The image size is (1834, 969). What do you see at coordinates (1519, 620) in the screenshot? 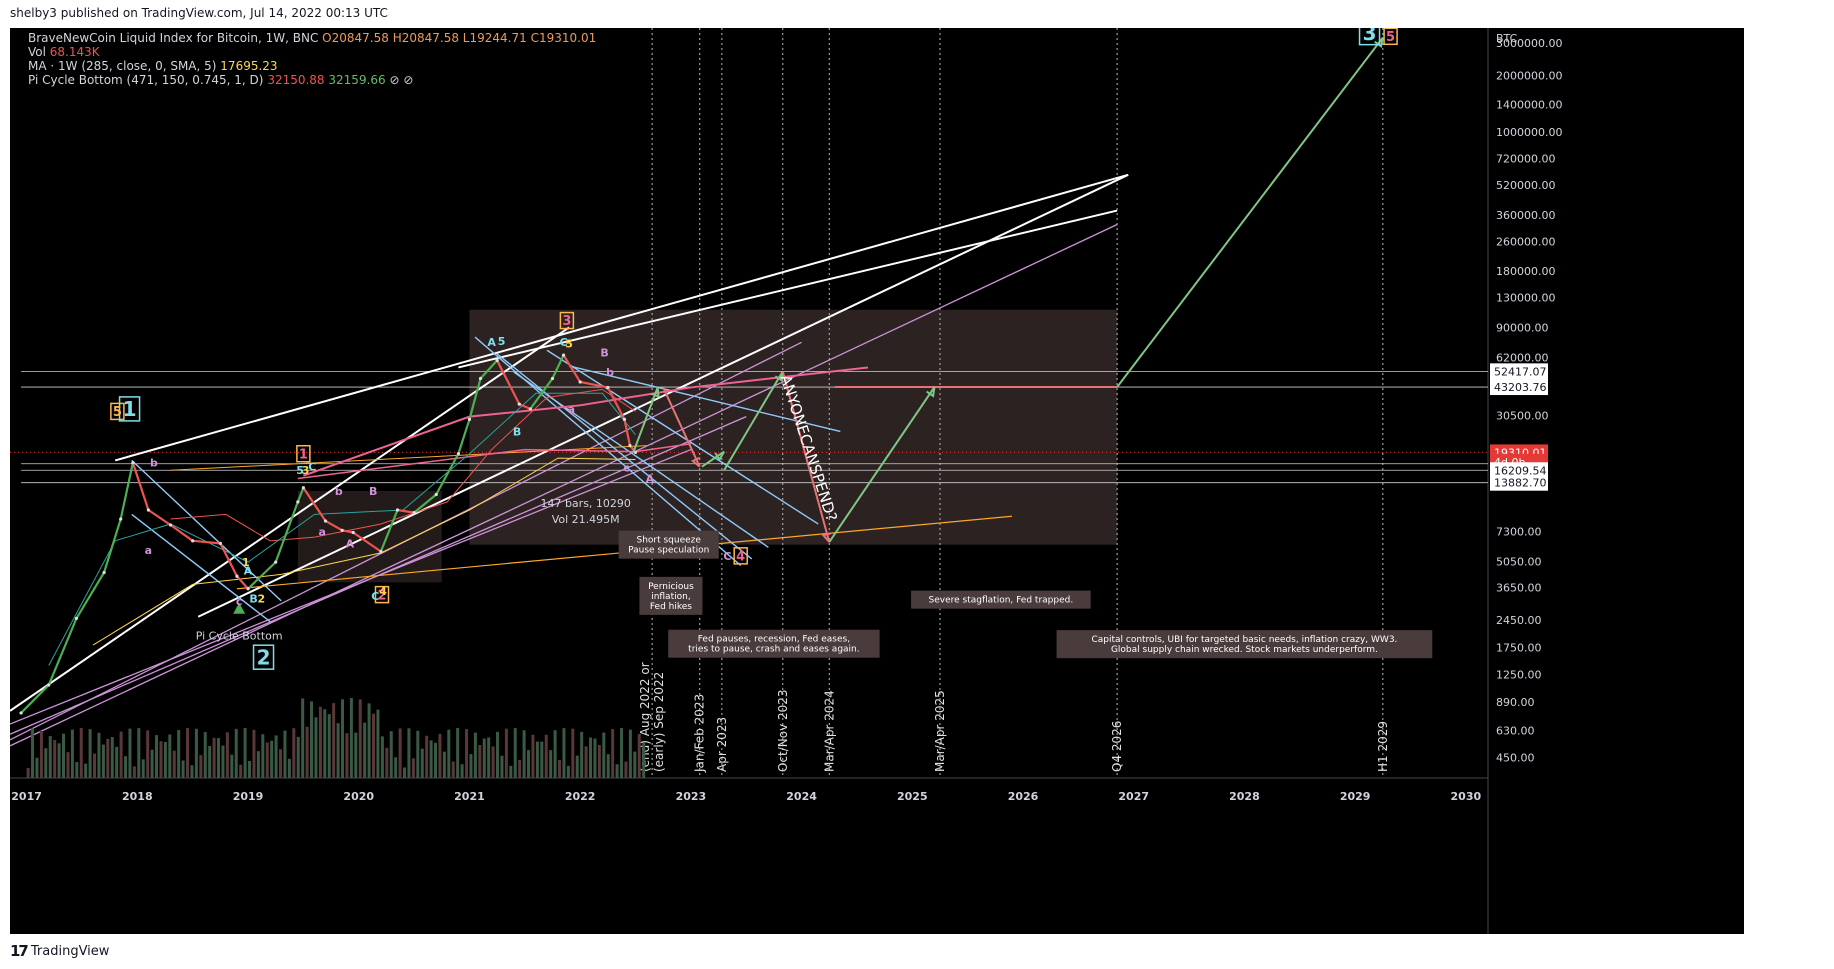
I see `y-tick-label: 2450.00` at bounding box center [1519, 620].